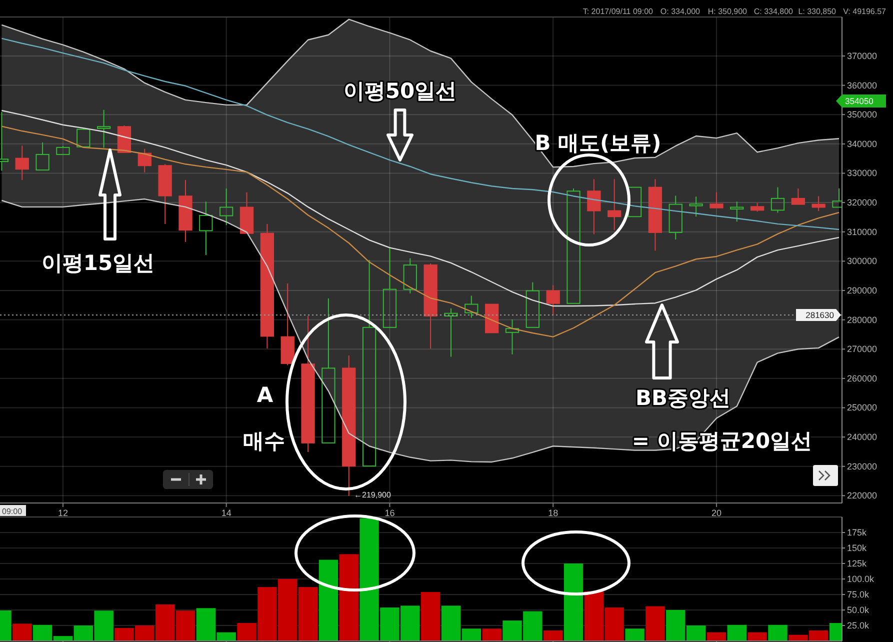  What do you see at coordinates (857, 563) in the screenshot?
I see `y-tick-label: 125k` at bounding box center [857, 563].